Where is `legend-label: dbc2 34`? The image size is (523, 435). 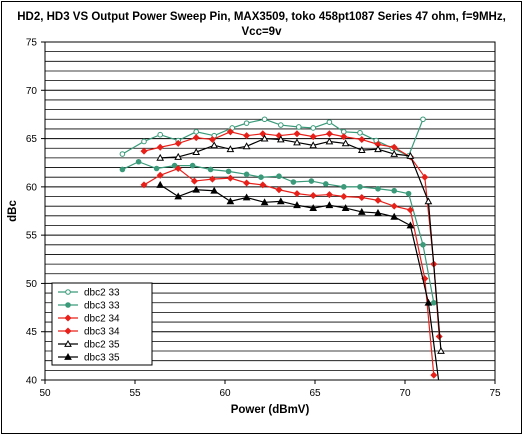
legend-label: dbc2 34 is located at coordinates (102, 319).